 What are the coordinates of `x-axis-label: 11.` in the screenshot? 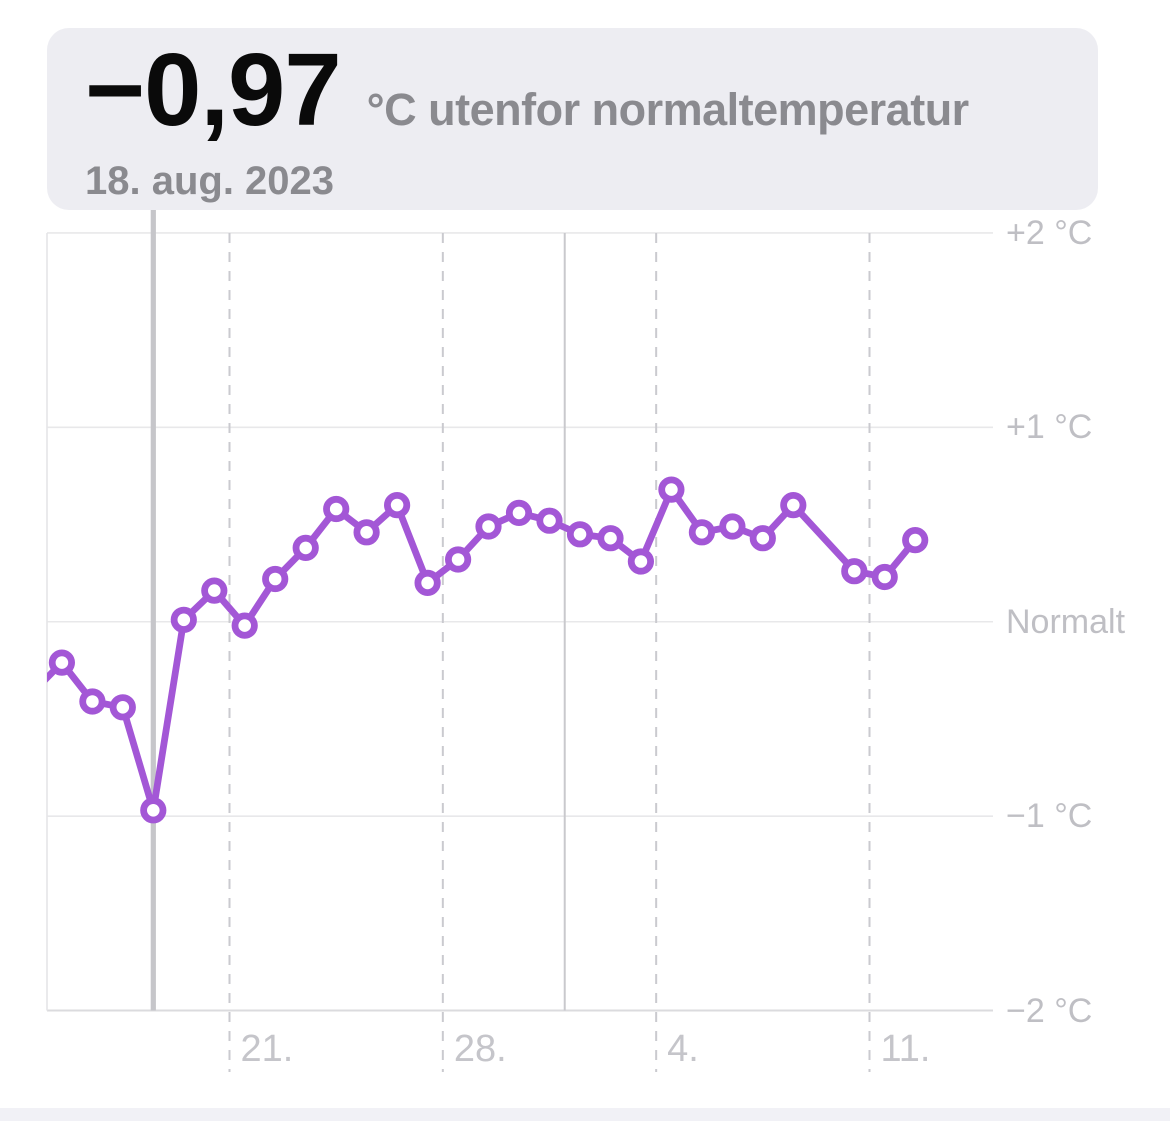 It's located at (905, 1049).